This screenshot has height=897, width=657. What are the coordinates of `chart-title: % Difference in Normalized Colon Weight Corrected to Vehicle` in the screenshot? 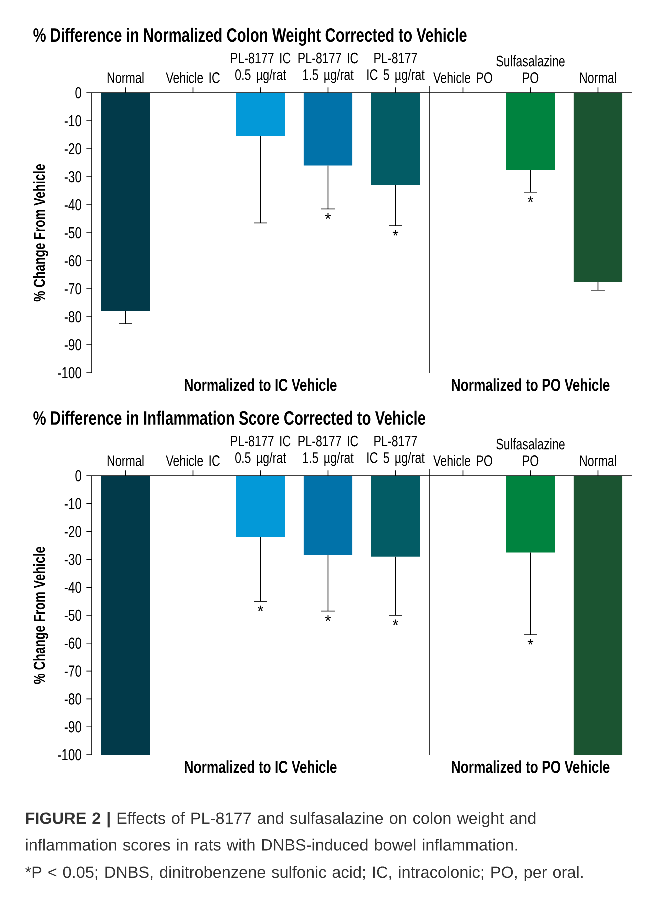 It's located at (250, 37).